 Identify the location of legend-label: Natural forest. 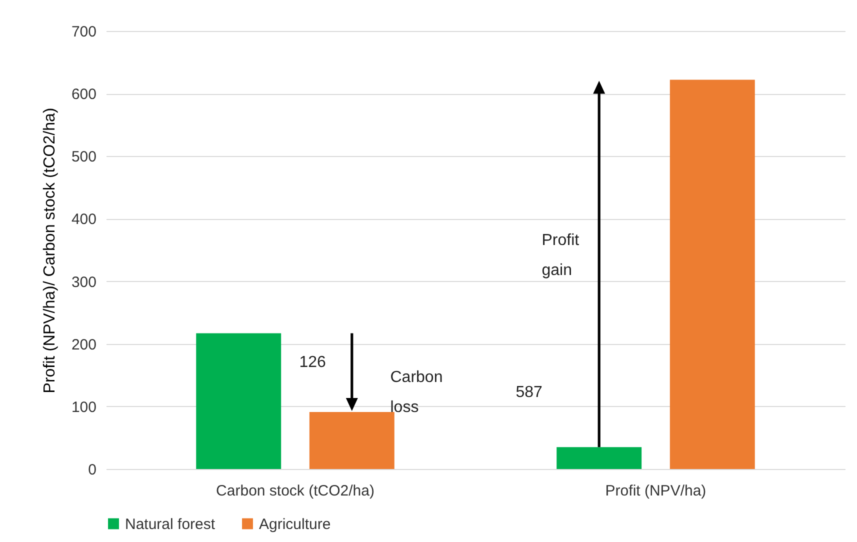
(170, 524).